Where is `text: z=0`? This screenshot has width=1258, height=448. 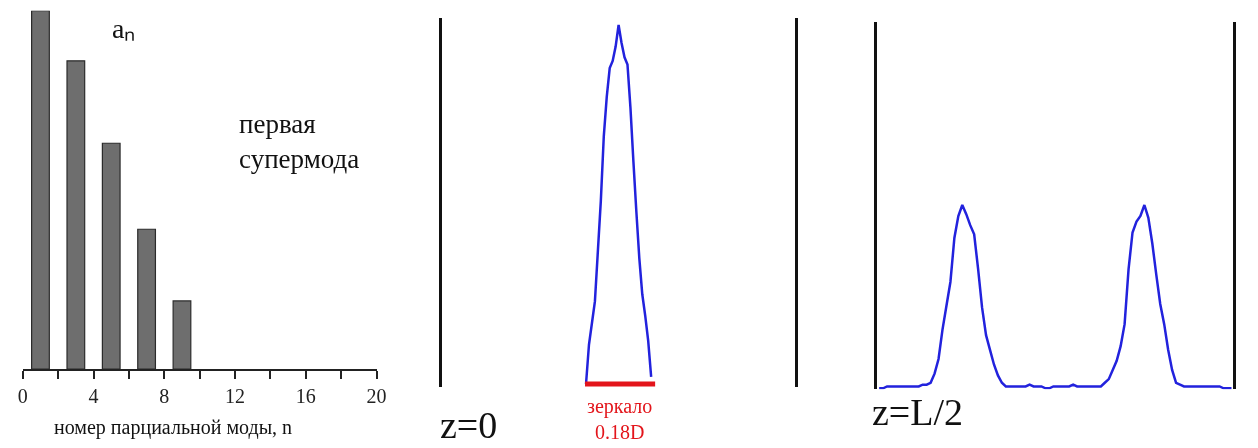
text: z=0 is located at coordinates (469, 425).